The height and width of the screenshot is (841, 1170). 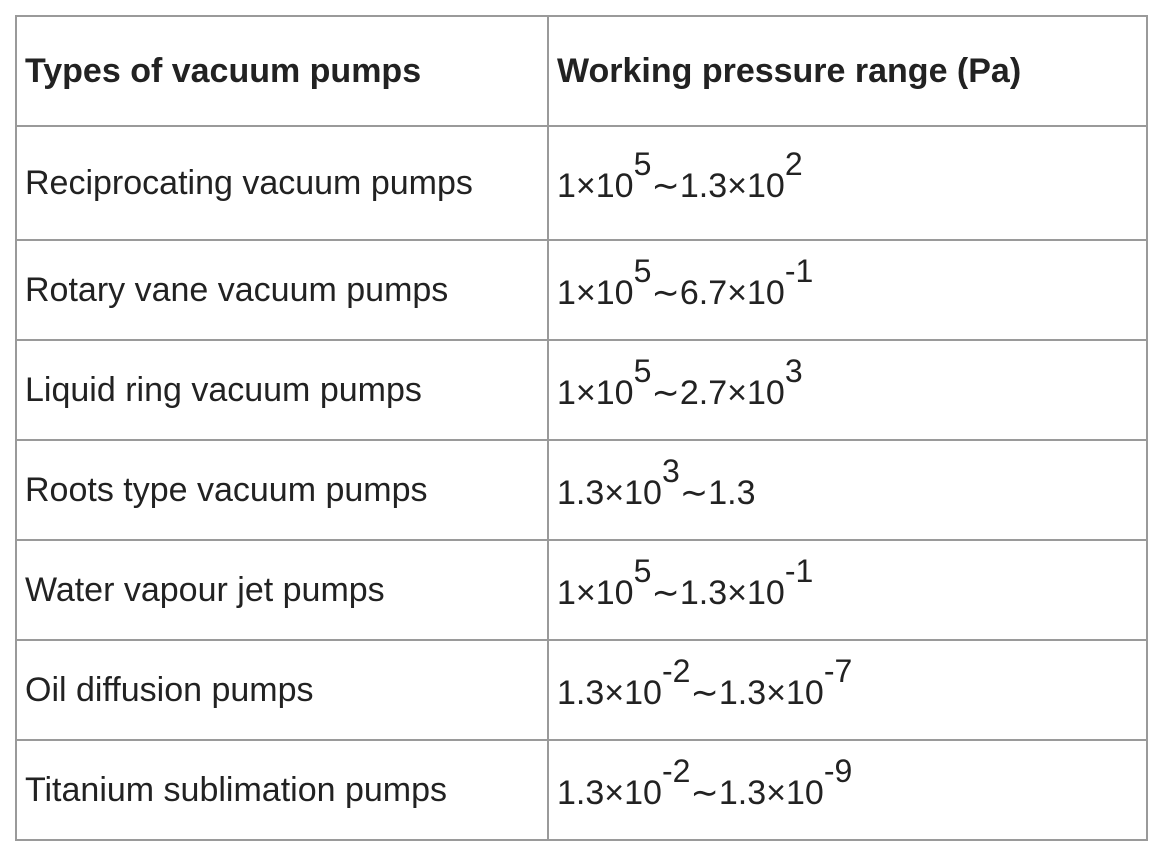 I want to click on pressure-range: 1.3×10-2∼1.3×10-9, so click(x=847, y=790).